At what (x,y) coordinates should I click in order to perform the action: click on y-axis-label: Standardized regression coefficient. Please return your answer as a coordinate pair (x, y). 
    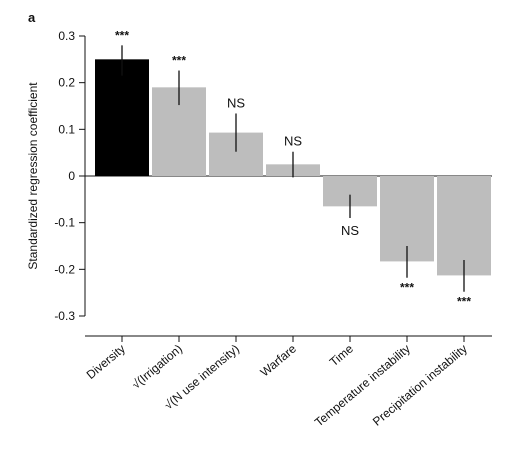
    Looking at the image, I should click on (33, 176).